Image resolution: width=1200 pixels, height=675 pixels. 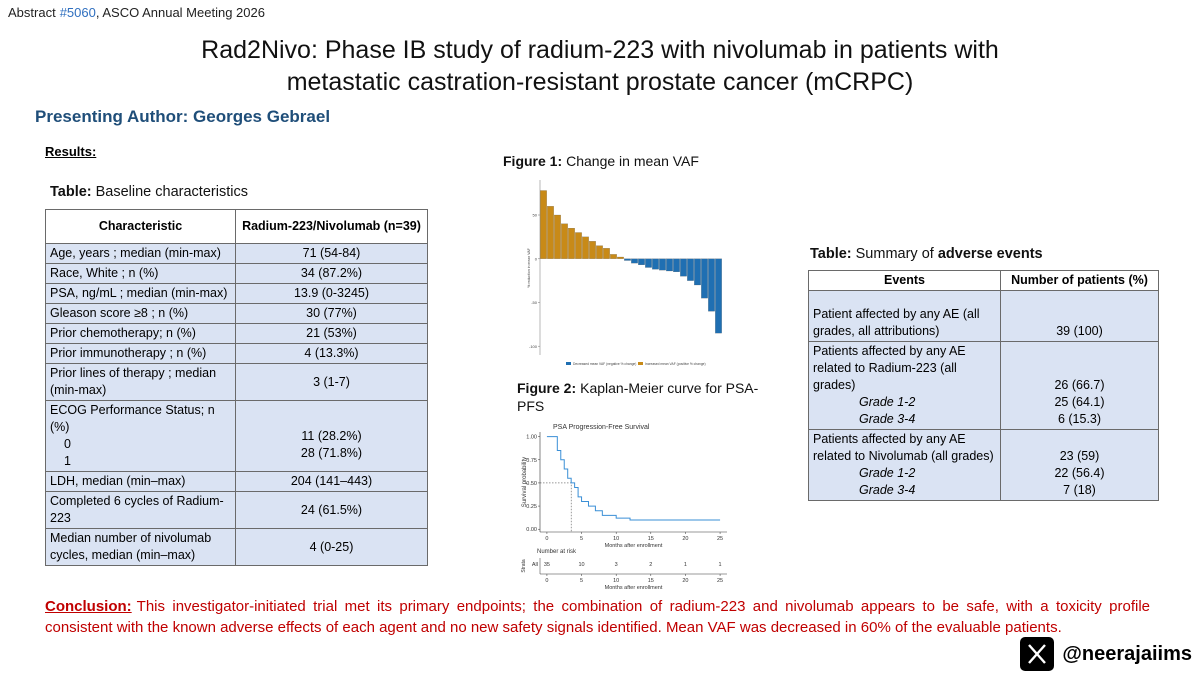 I want to click on row-value: 71 (54-84), so click(x=331, y=253).